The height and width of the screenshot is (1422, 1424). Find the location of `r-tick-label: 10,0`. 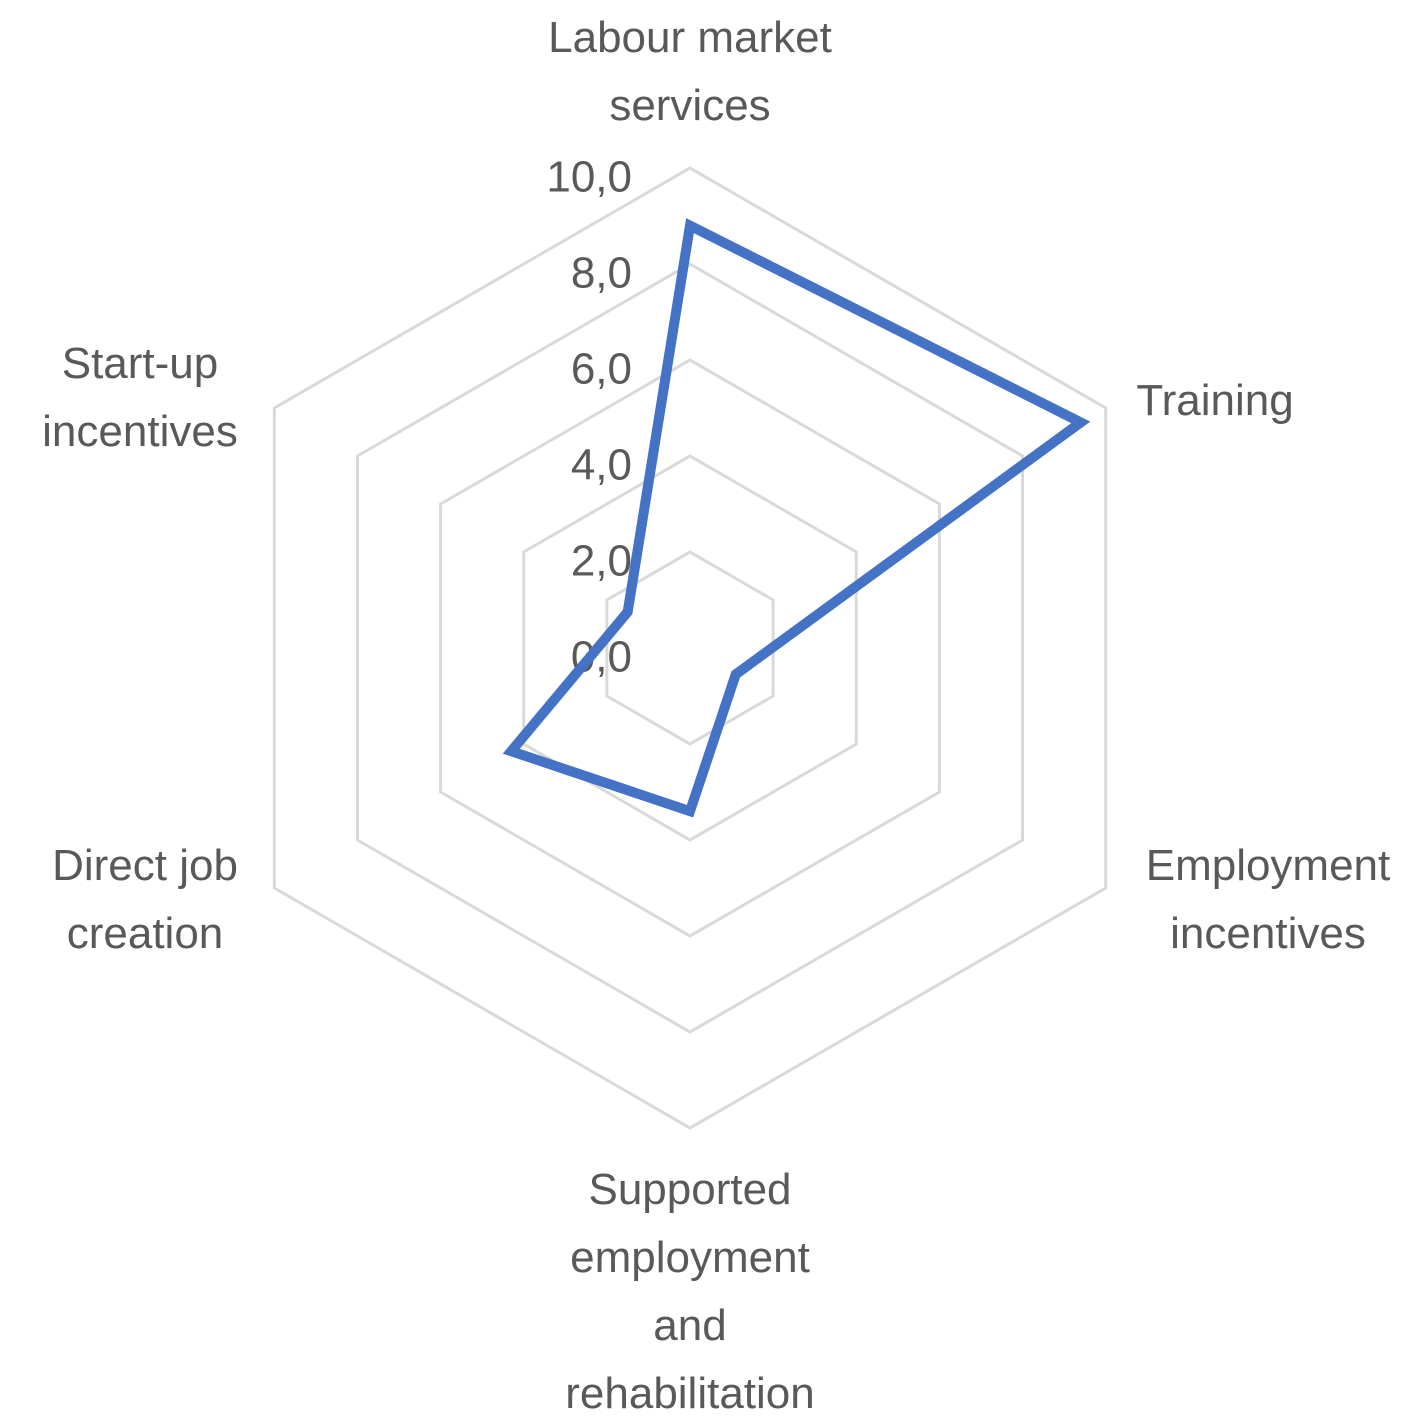

r-tick-label: 10,0 is located at coordinates (589, 177).